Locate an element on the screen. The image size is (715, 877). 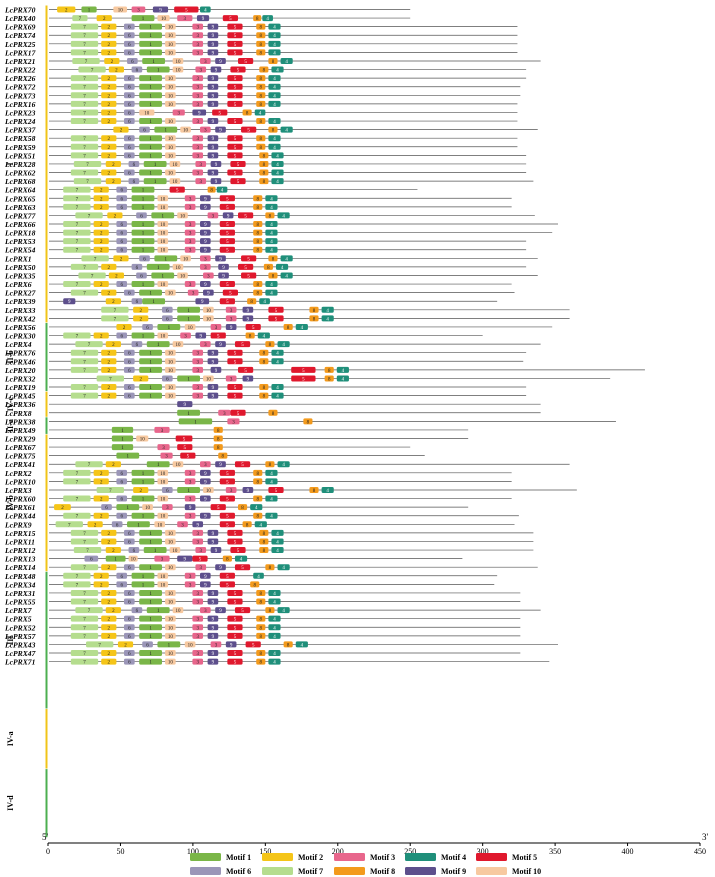
gene-label: LcPRX69 is located at coordinates (20, 27).